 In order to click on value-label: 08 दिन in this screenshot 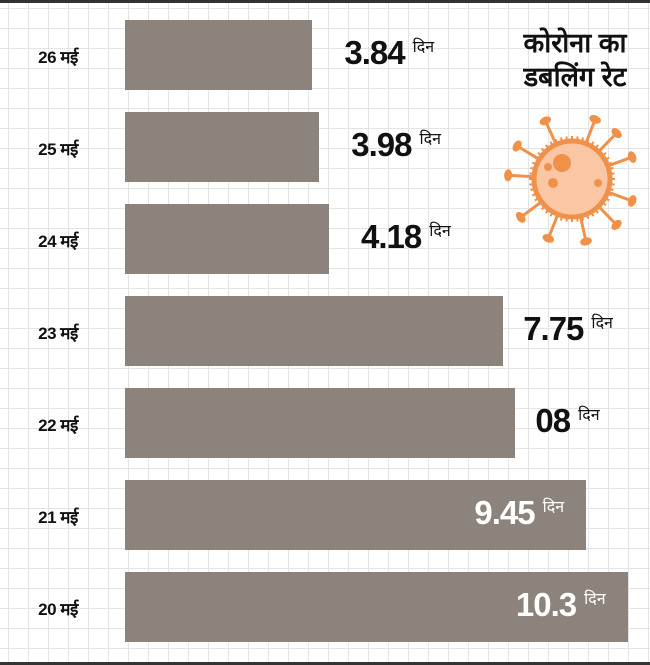, I will do `click(567, 421)`.